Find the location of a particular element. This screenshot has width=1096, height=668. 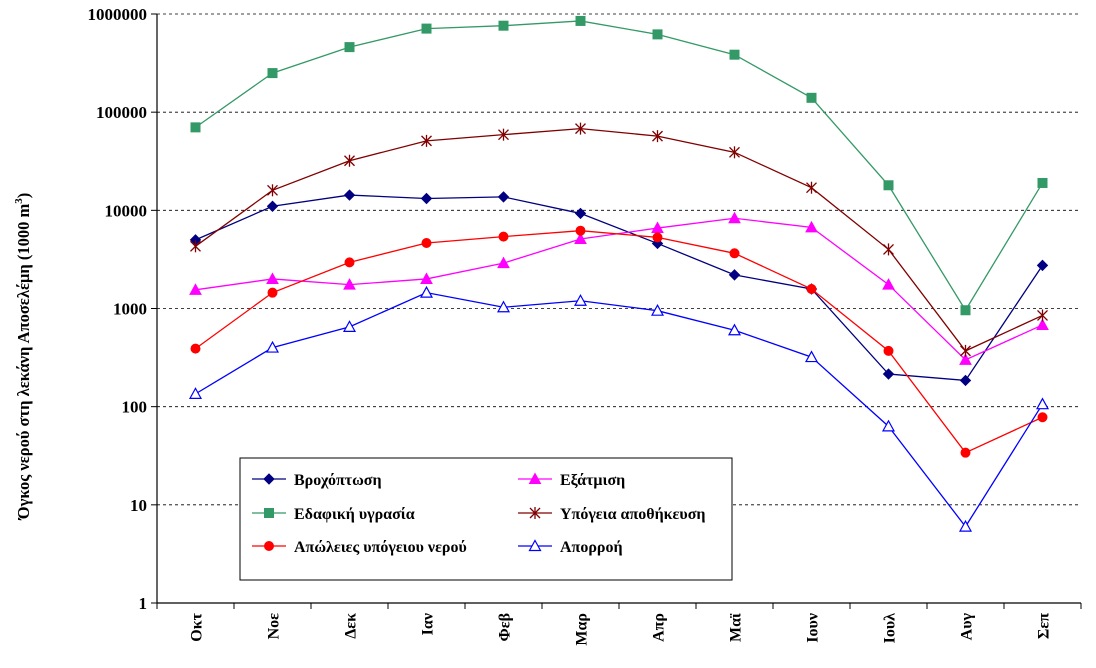

x-tick-label: Φεβ is located at coordinates (505, 627).